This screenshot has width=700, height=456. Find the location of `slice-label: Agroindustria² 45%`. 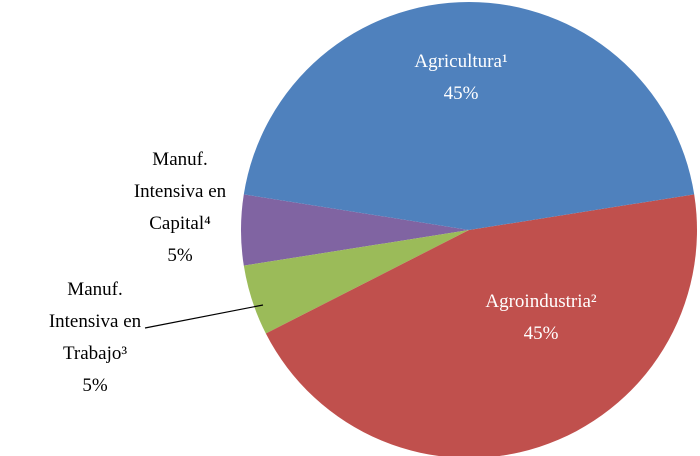

slice-label: Agroindustria² 45% is located at coordinates (541, 318).